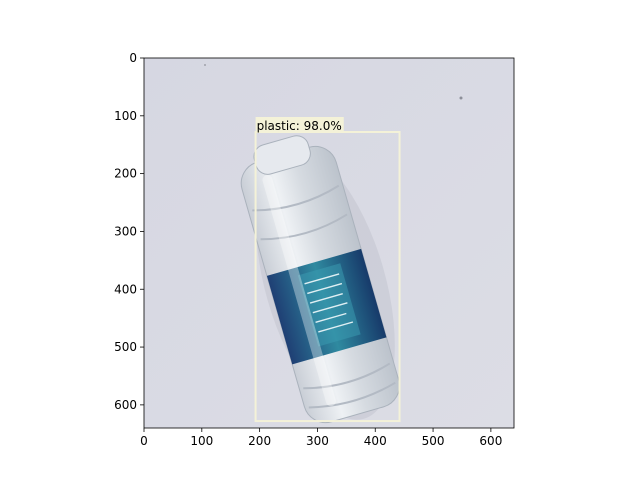  I want to click on x-tick-label: 500, so click(433, 441).